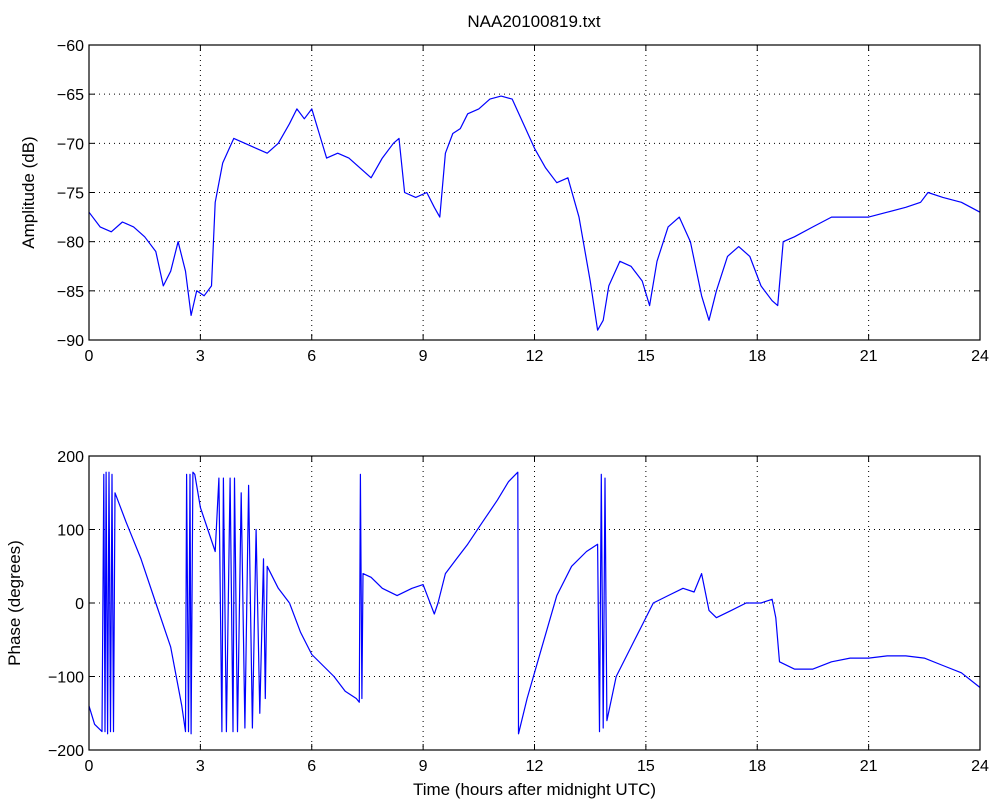  Describe the element at coordinates (311, 356) in the screenshot. I see `amplitude-x-tick-label: 6` at that location.